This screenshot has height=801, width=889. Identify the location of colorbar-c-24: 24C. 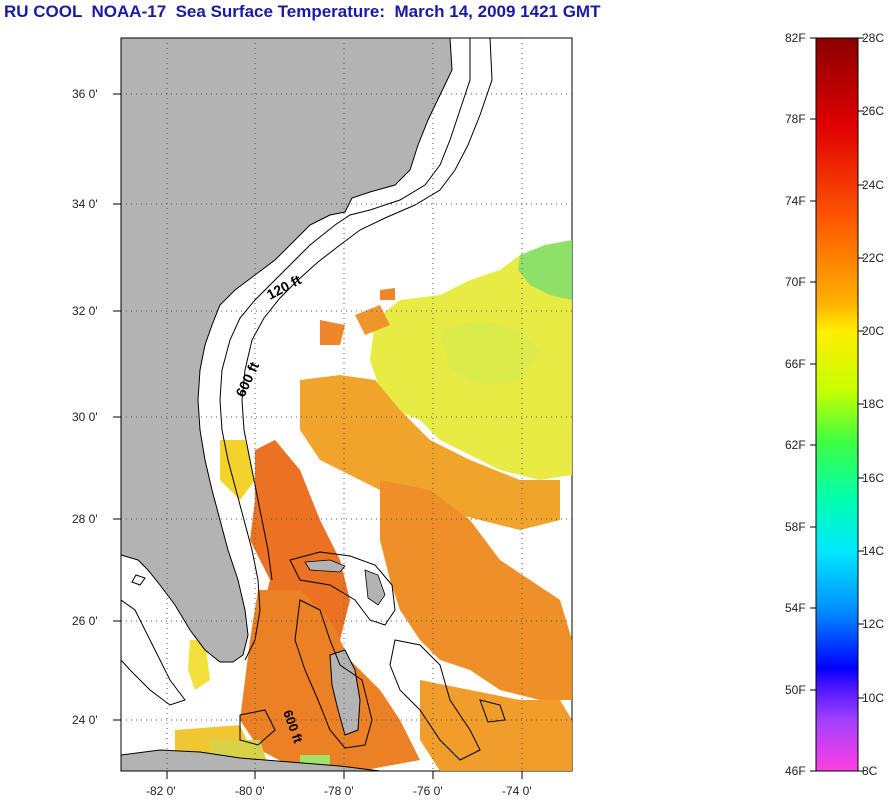
(873, 185).